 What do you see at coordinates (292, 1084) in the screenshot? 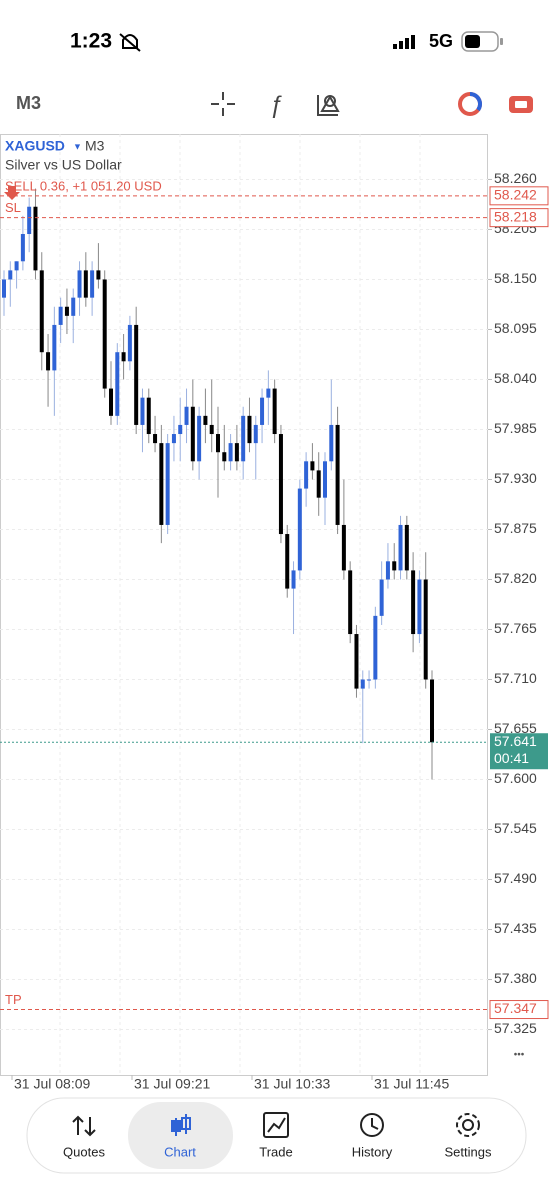
I see `x-tick-label: 31 Jul 10:33` at bounding box center [292, 1084].